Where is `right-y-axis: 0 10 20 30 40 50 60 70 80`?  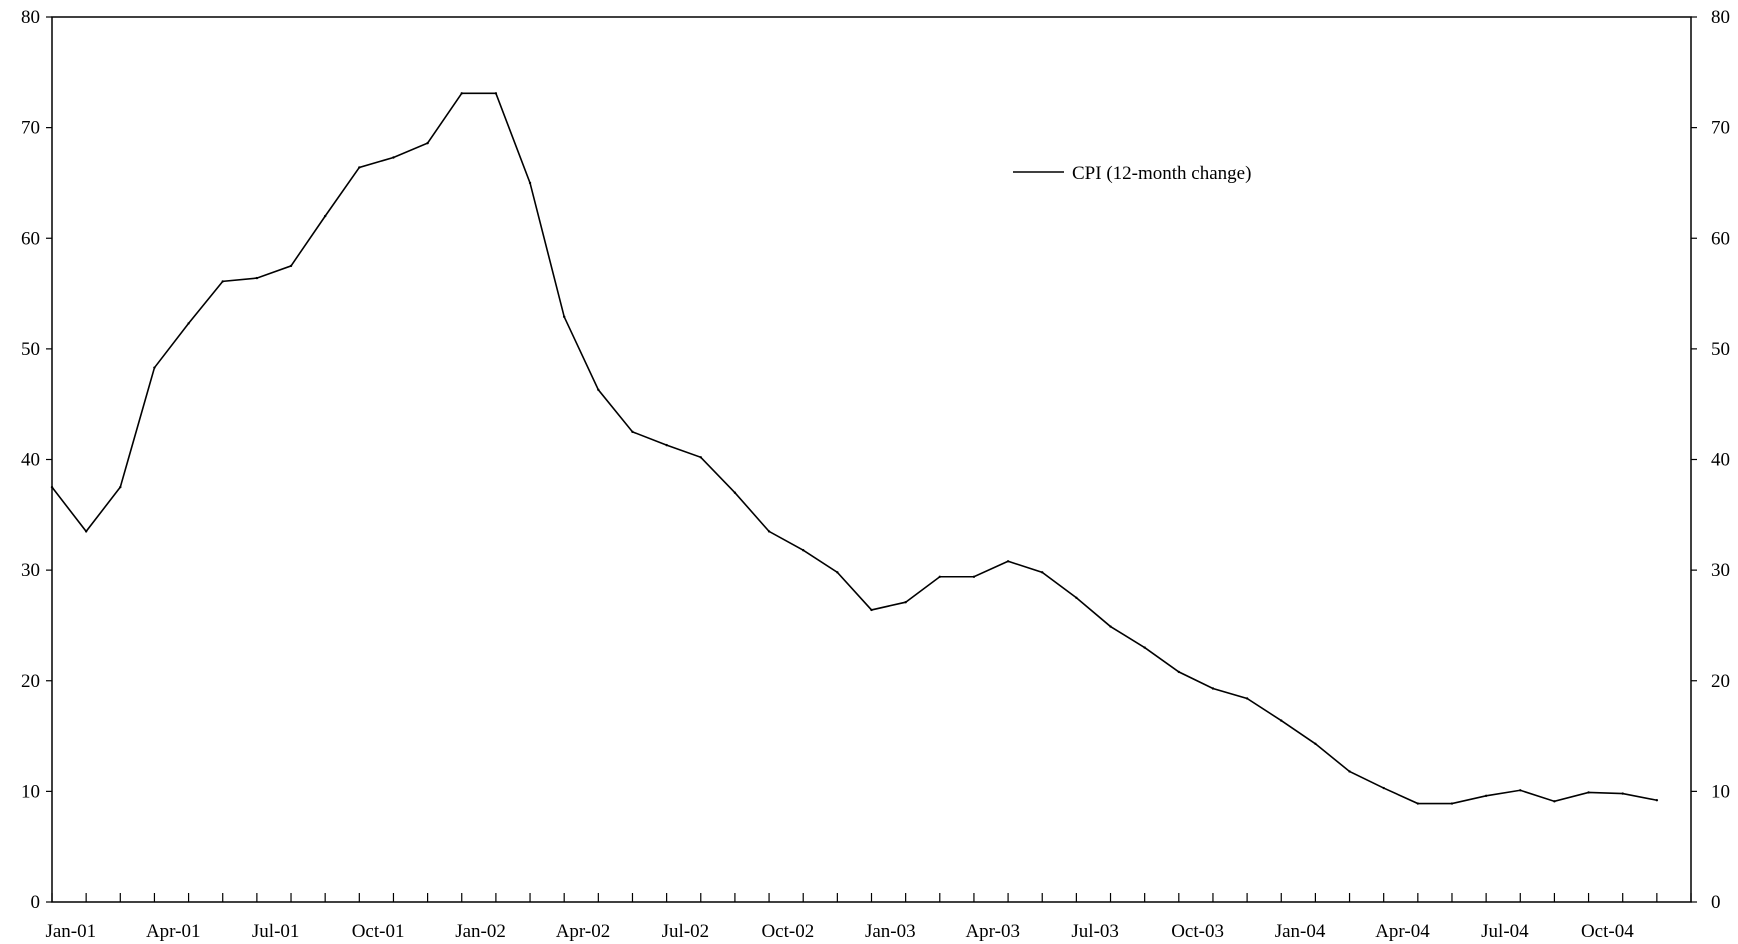
right-y-axis: 0 10 20 30 40 50 60 70 80 is located at coordinates (1710, 460).